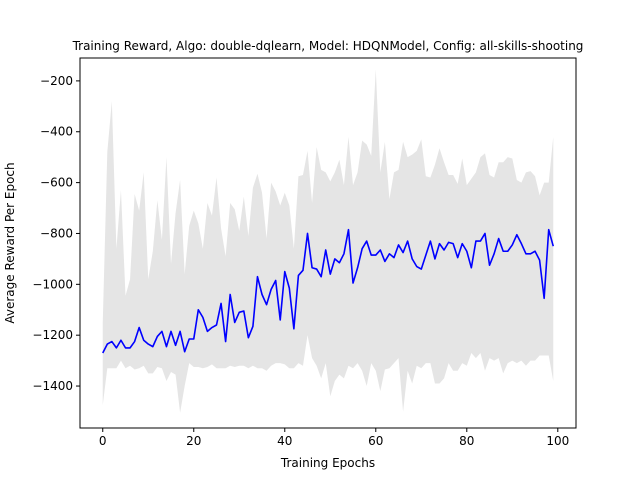 This screenshot has width=640, height=480. What do you see at coordinates (56, 183) in the screenshot?
I see `y-tick-label: −600` at bounding box center [56, 183].